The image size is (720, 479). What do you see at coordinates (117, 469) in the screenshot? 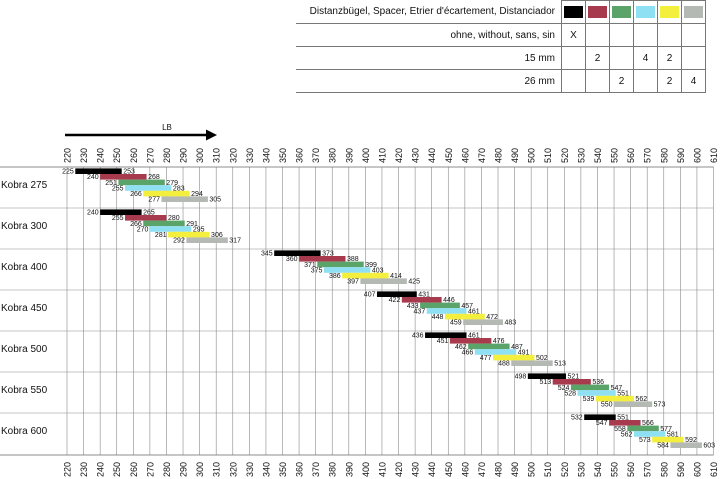
I see `x-tick-label-bottom: 250` at bounding box center [117, 469].